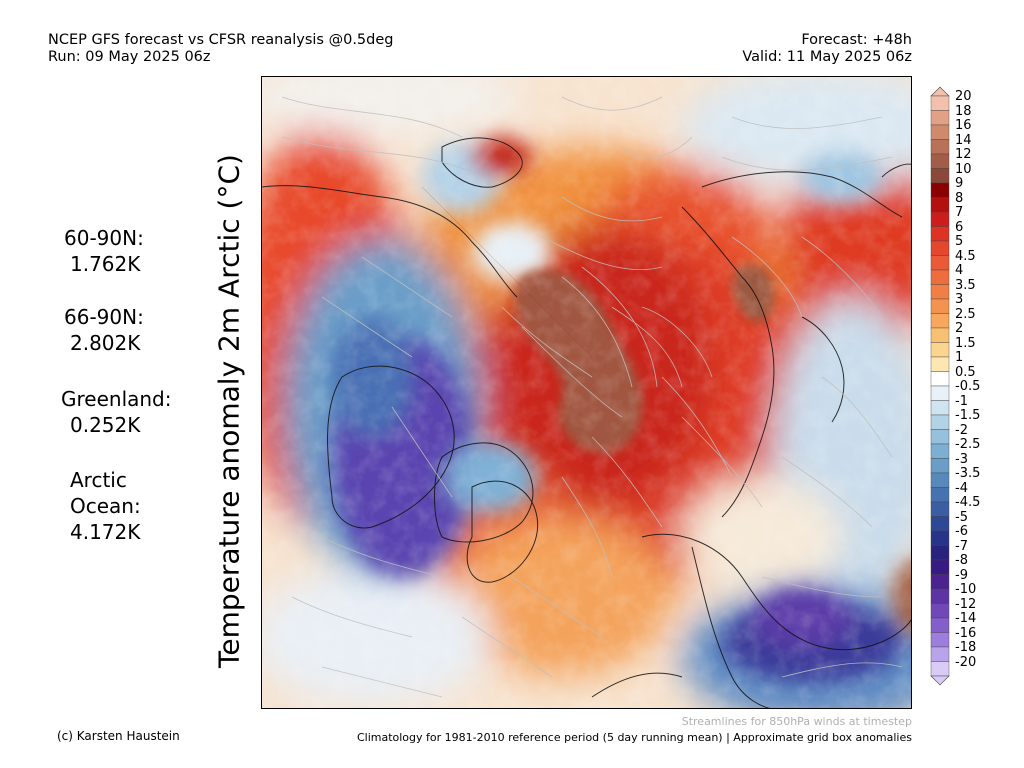 This screenshot has height=768, width=1024. What do you see at coordinates (796, 721) in the screenshot?
I see `streamlines-note: Streamlines for 850hPa winds at timestep` at bounding box center [796, 721].